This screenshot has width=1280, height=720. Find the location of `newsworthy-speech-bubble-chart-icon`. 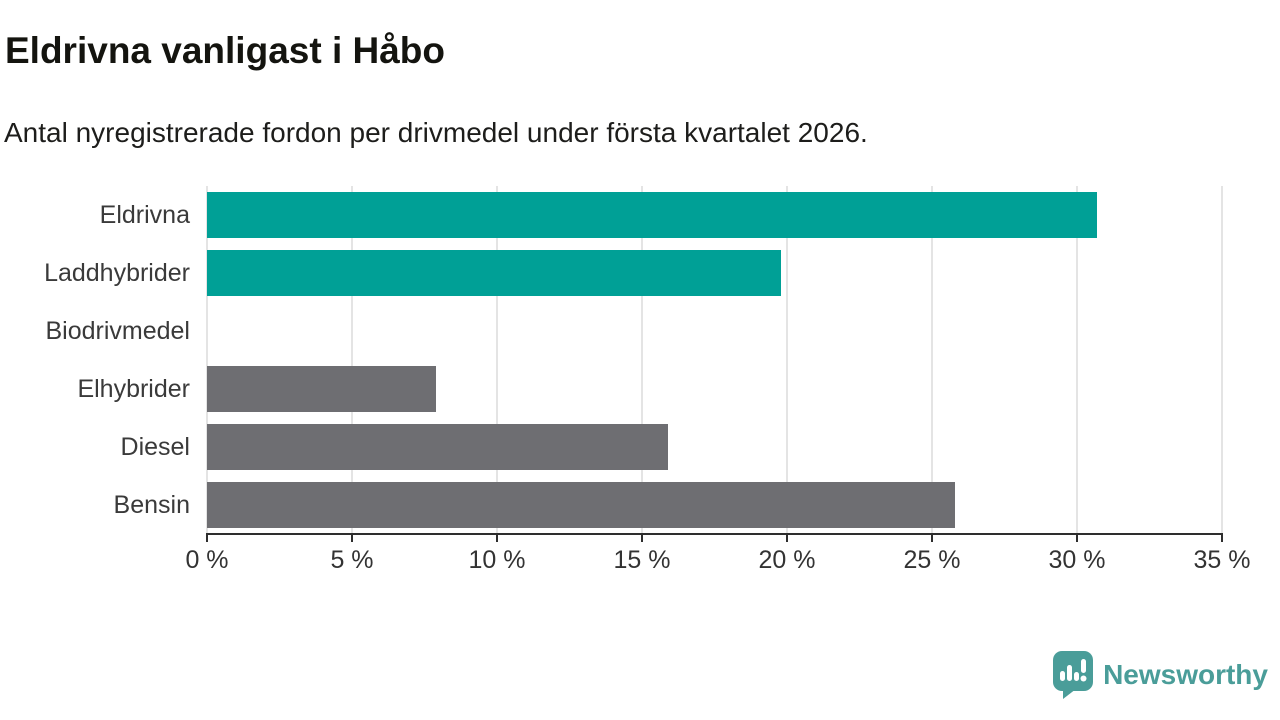

newsworthy-speech-bubble-chart-icon is located at coordinates (1073, 675).